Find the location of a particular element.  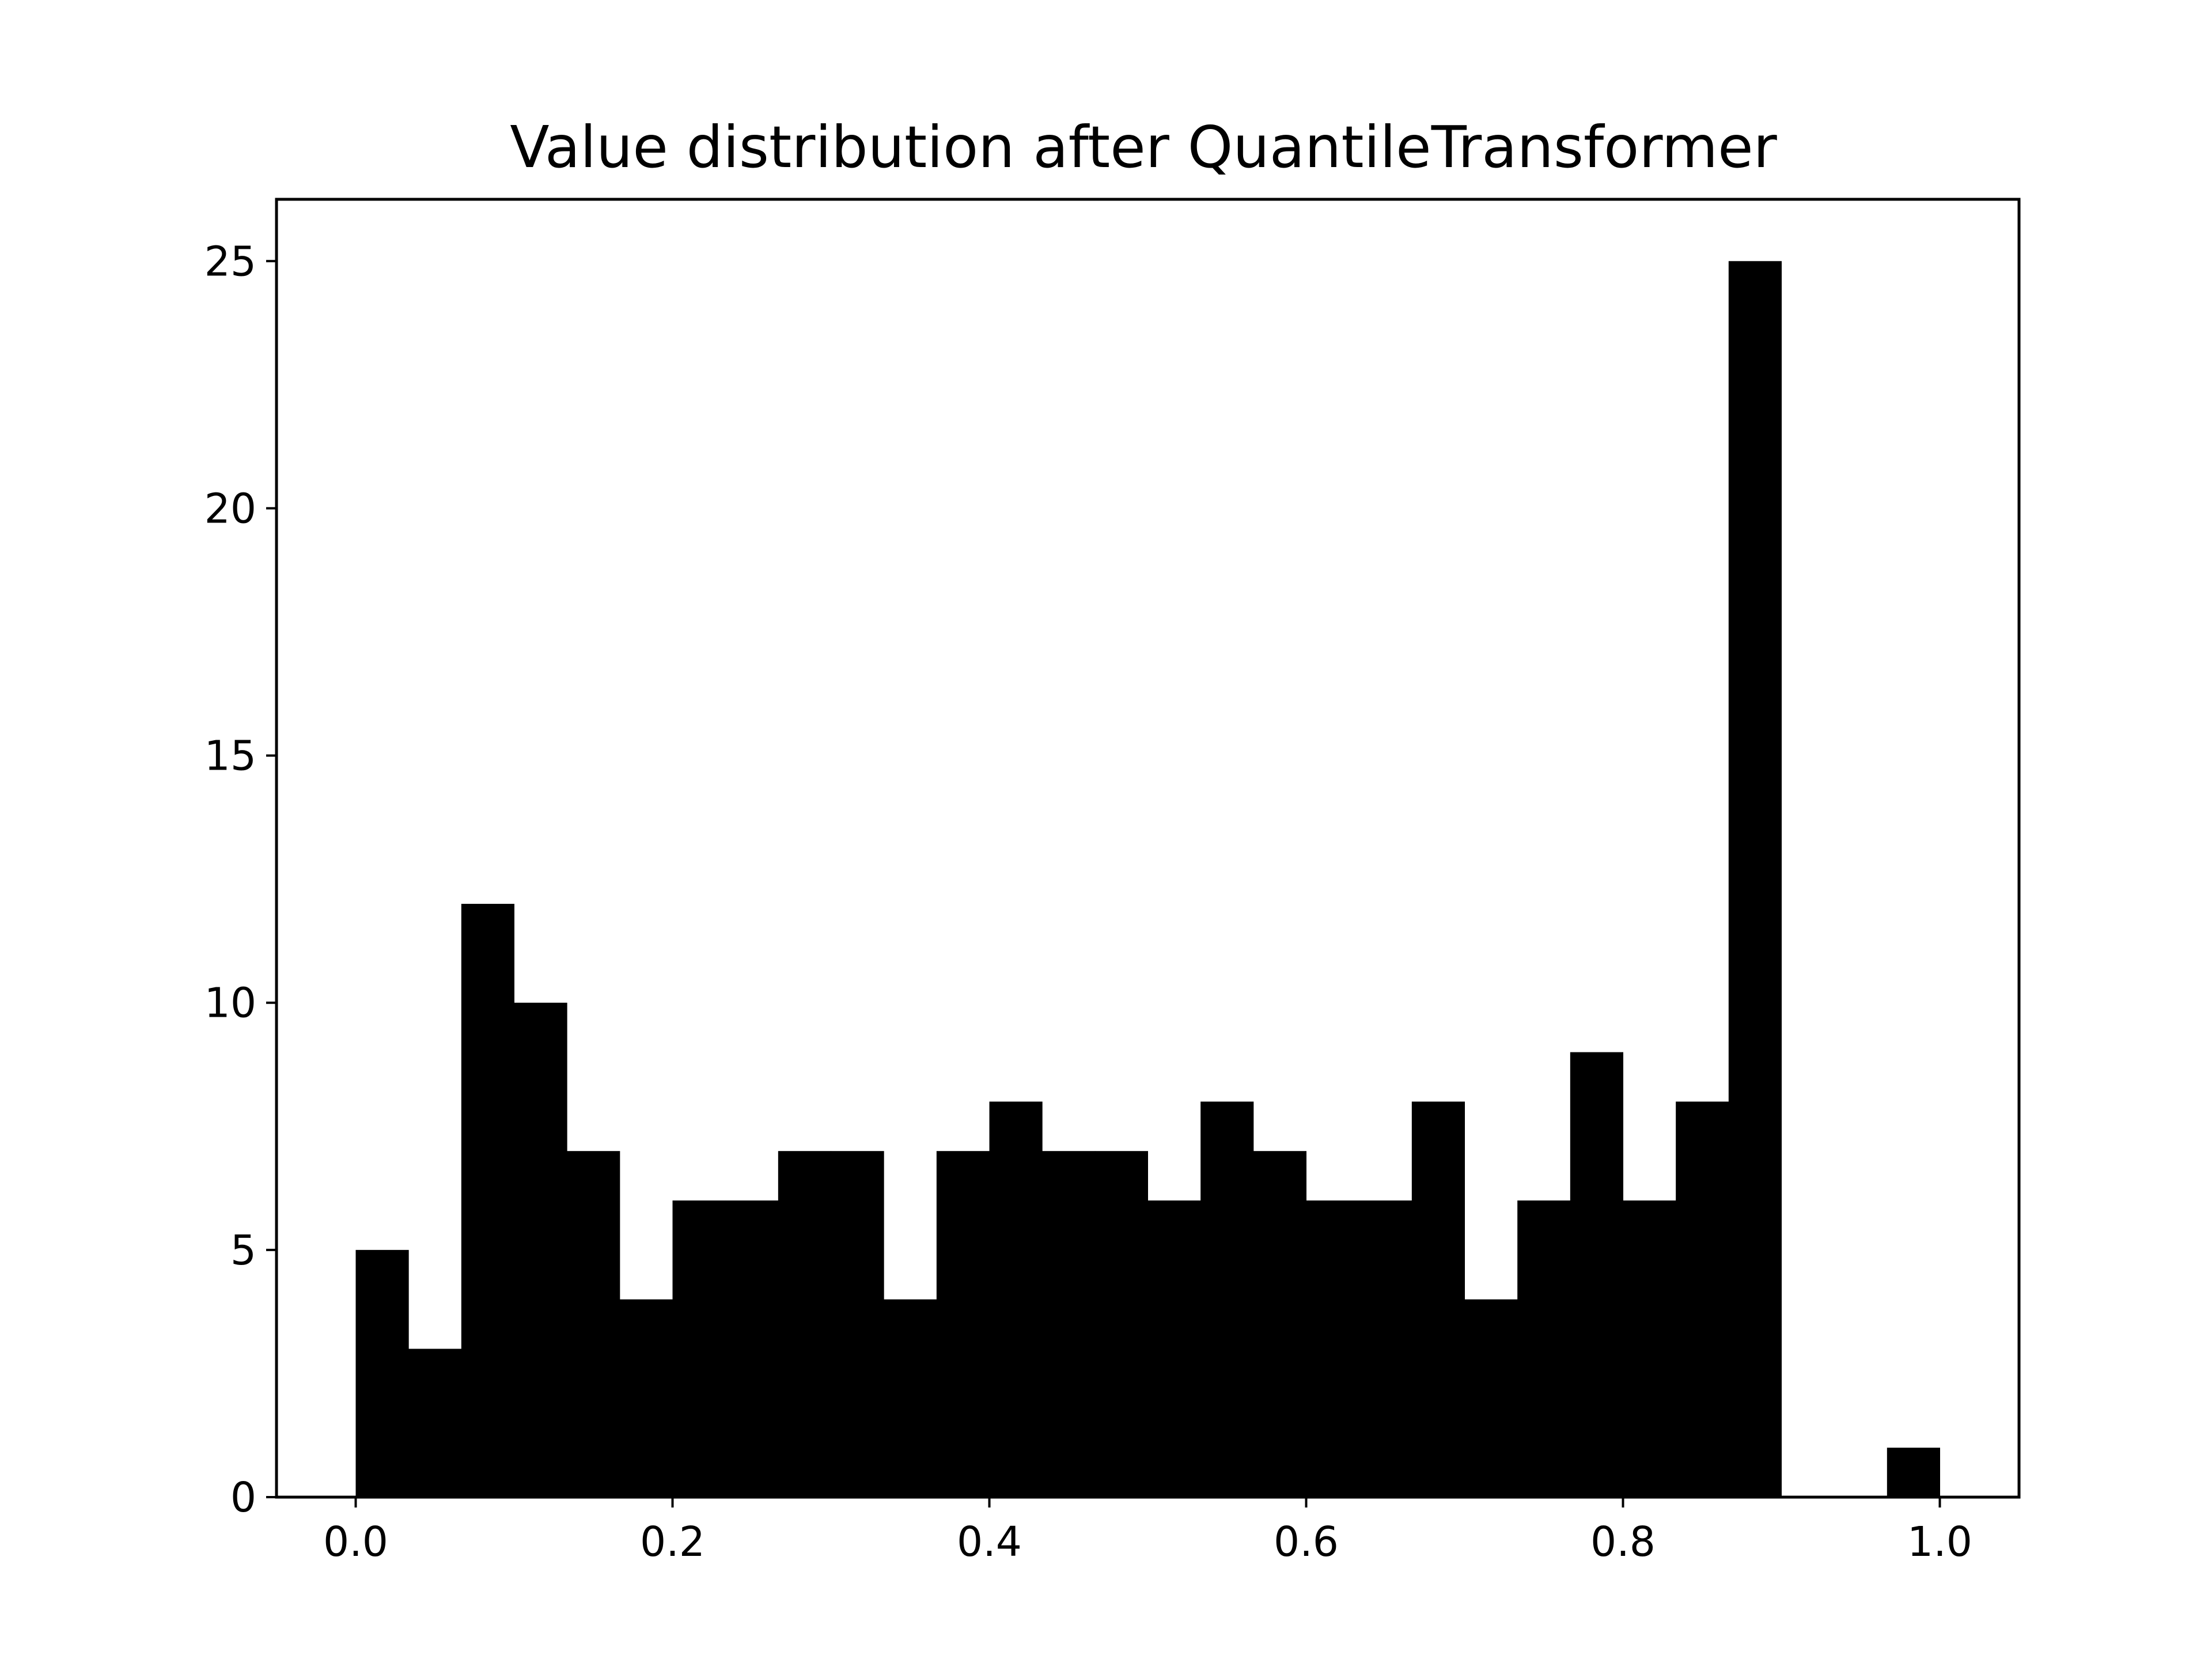

y-tick-label: 10 is located at coordinates (230, 1003).